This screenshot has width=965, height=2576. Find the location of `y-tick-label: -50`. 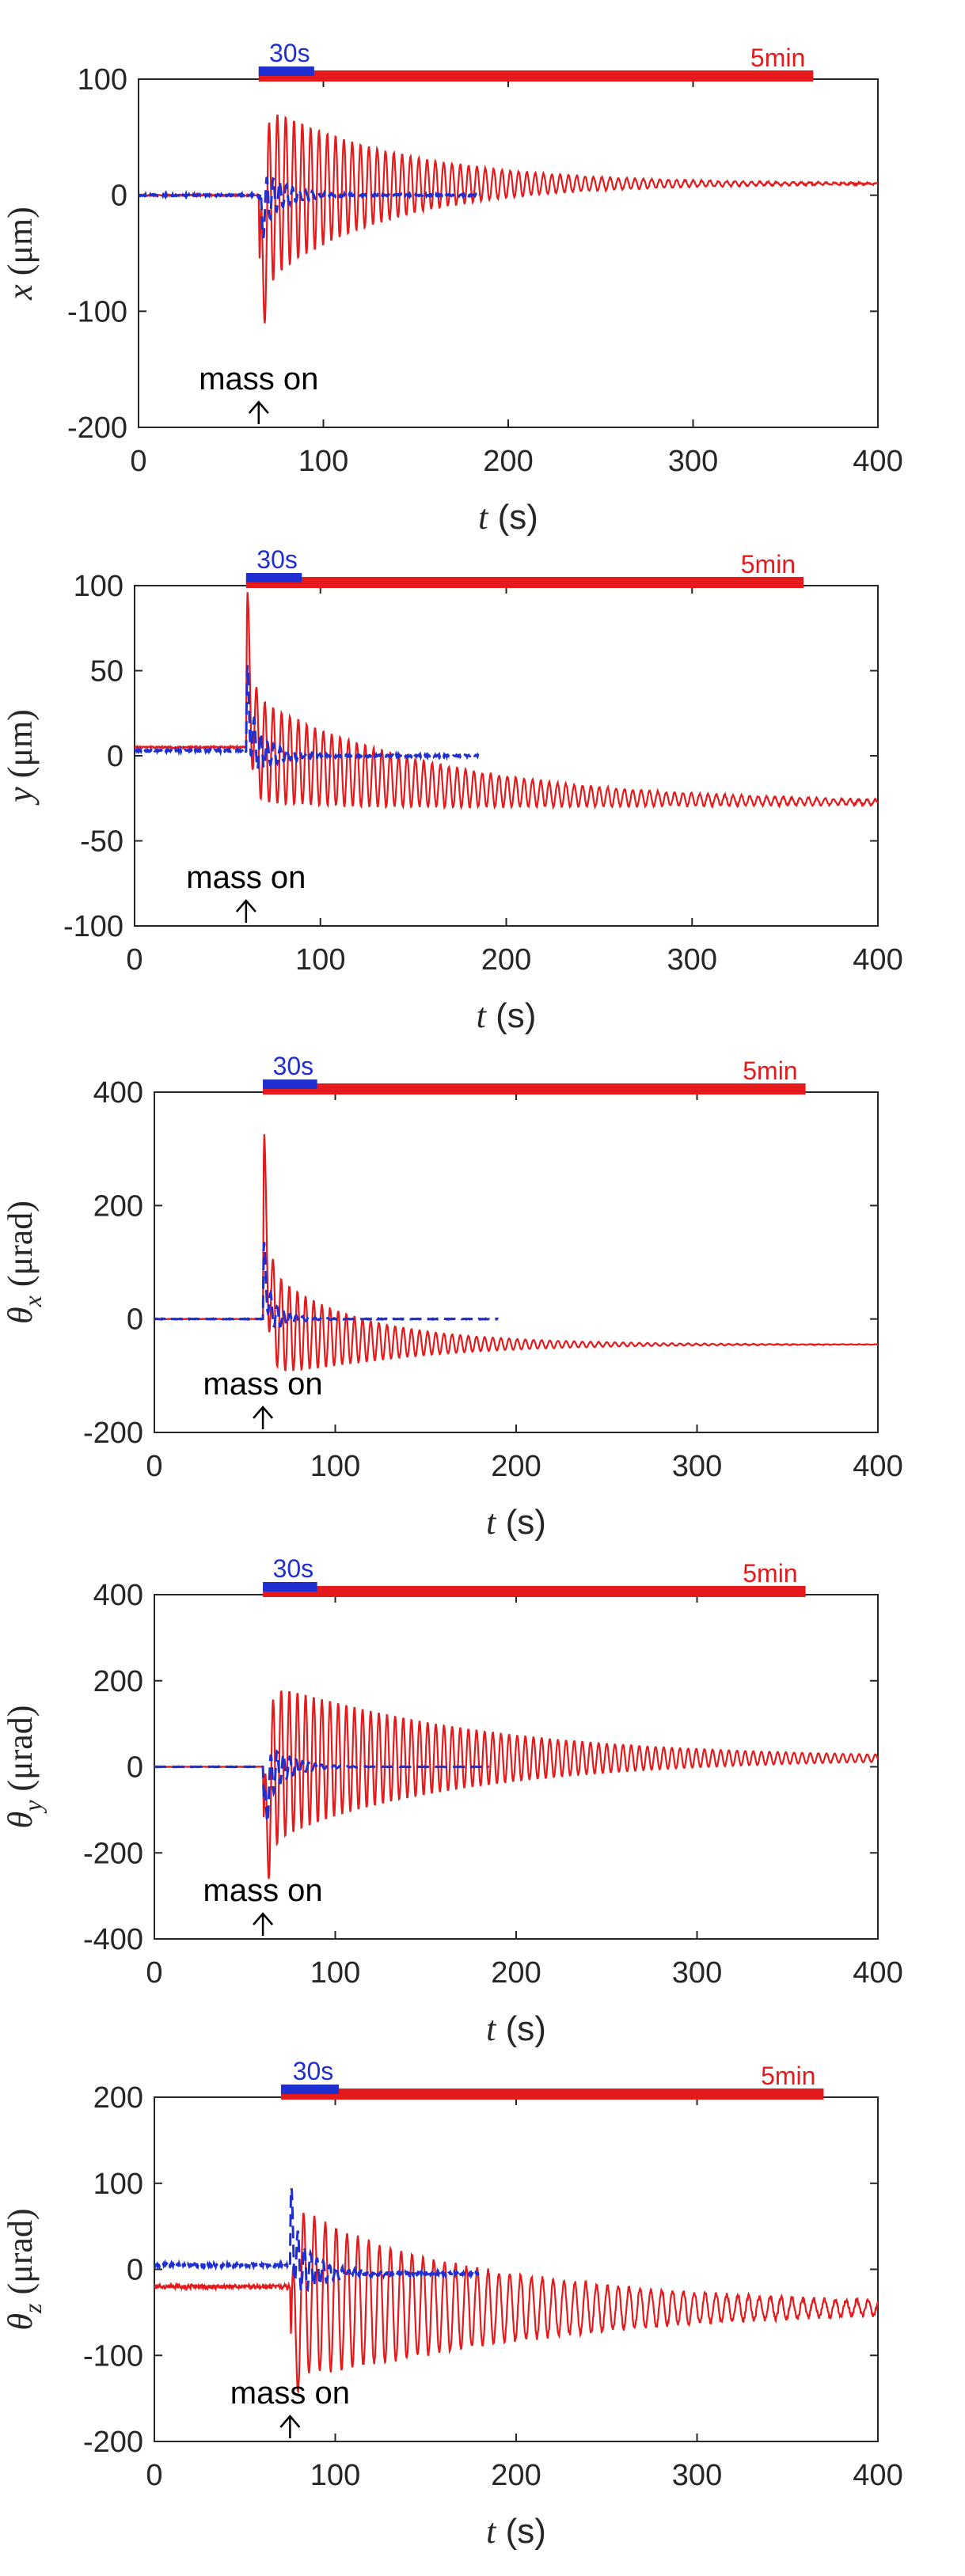

y-tick-label: -50 is located at coordinates (101, 842).